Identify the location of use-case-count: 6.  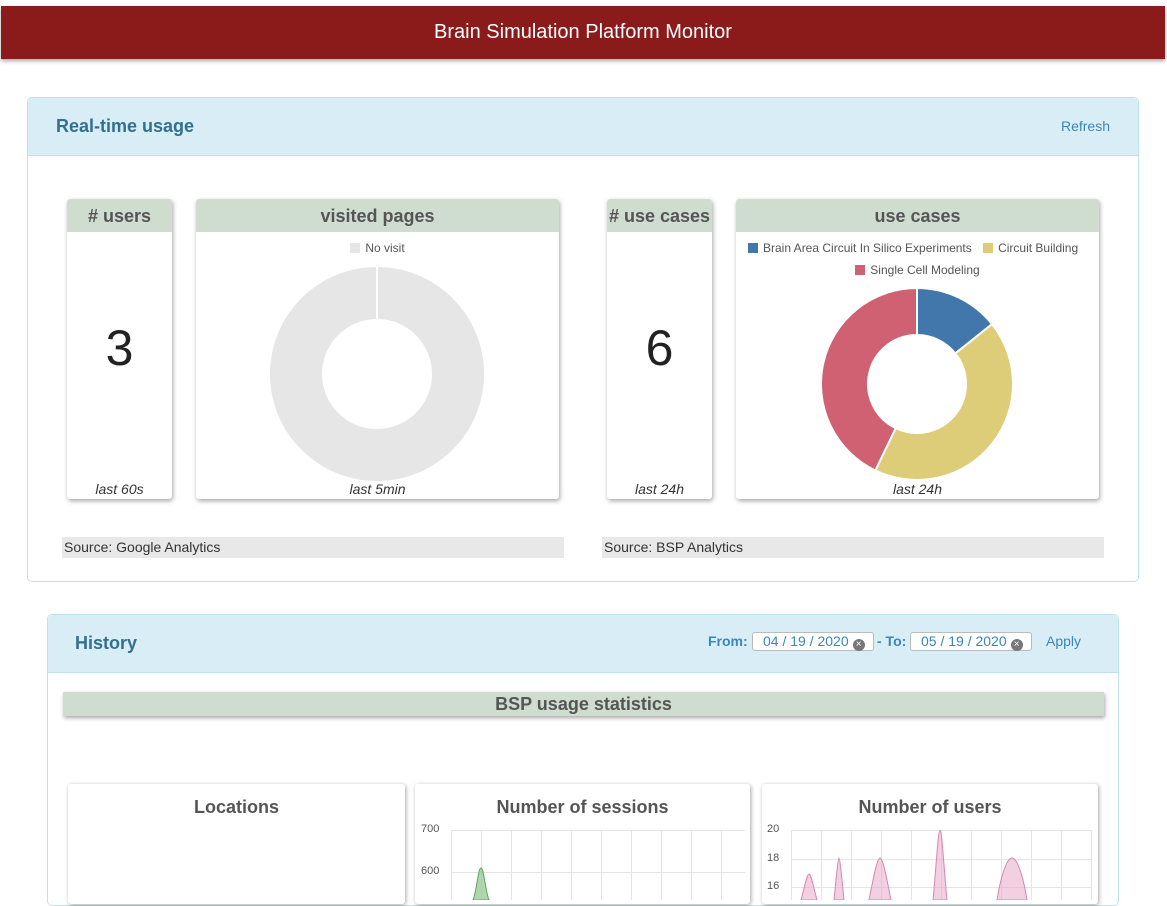
(659, 348).